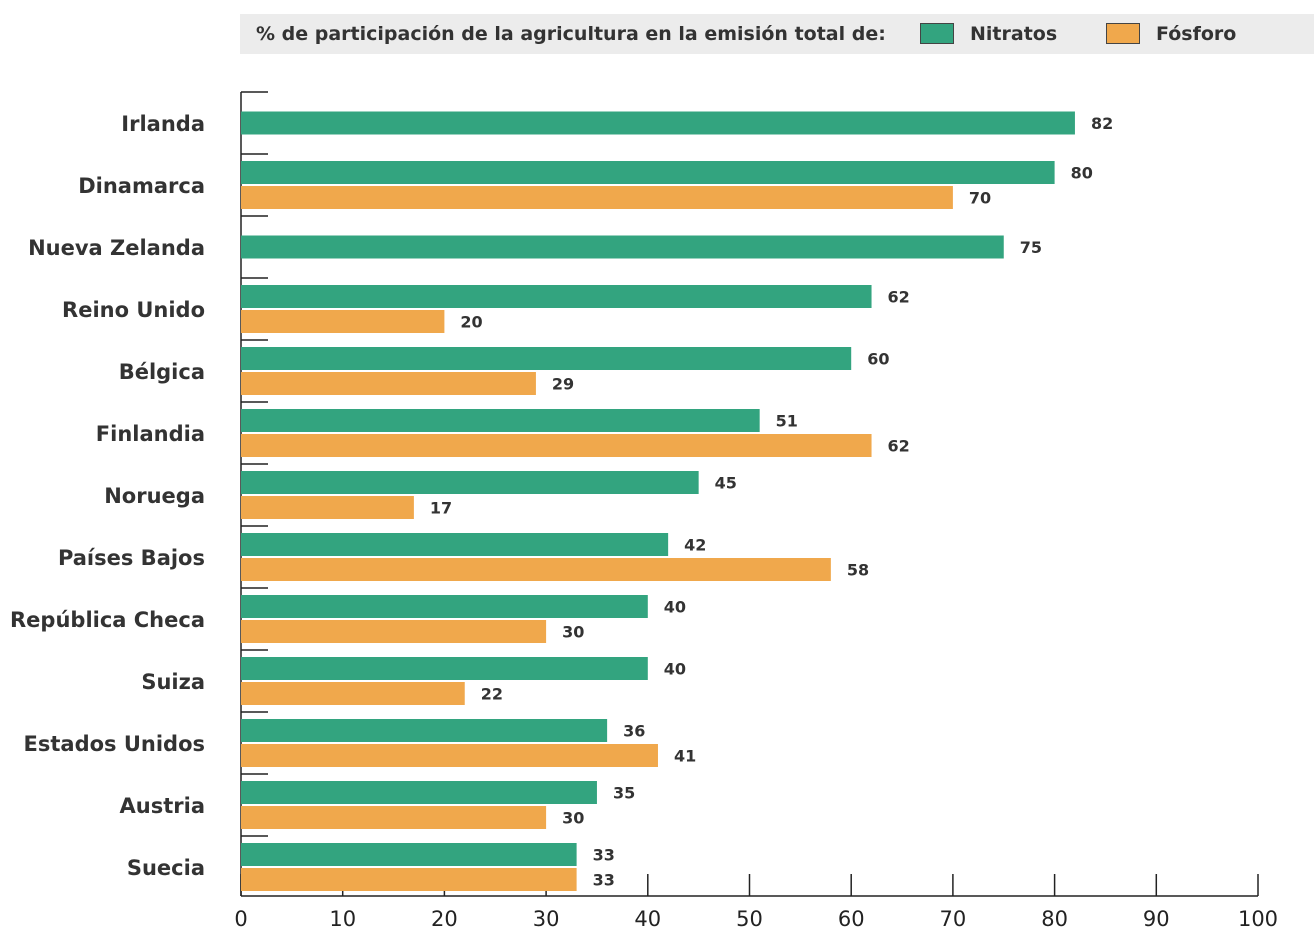 This screenshot has width=1314, height=934. I want to click on x-tick-label: 100, so click(1258, 919).